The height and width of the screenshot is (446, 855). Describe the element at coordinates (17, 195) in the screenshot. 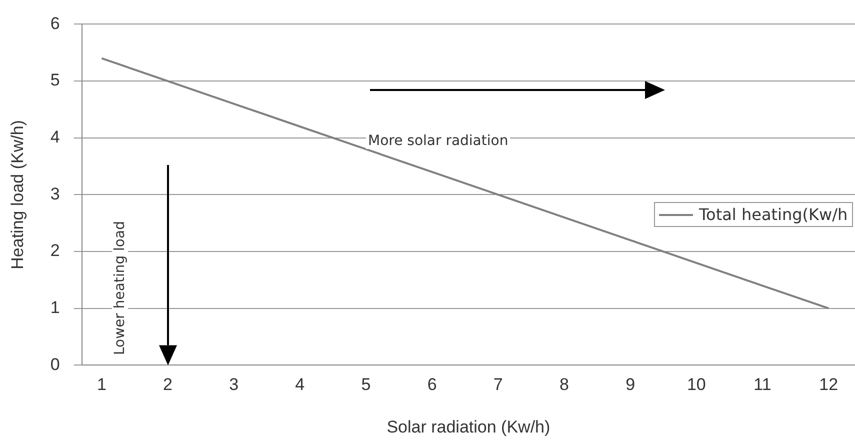

I see `y-axis-title: Heating load (Kw/h)` at that location.